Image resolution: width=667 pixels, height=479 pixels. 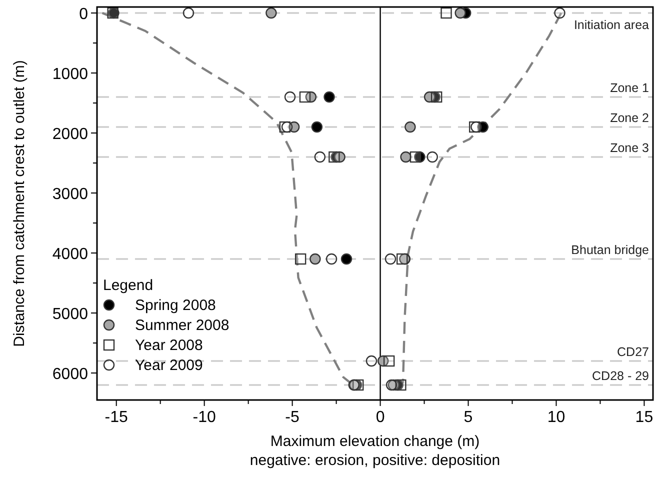 What do you see at coordinates (630, 88) in the screenshot?
I see `ref-line-label: Zone 1` at bounding box center [630, 88].